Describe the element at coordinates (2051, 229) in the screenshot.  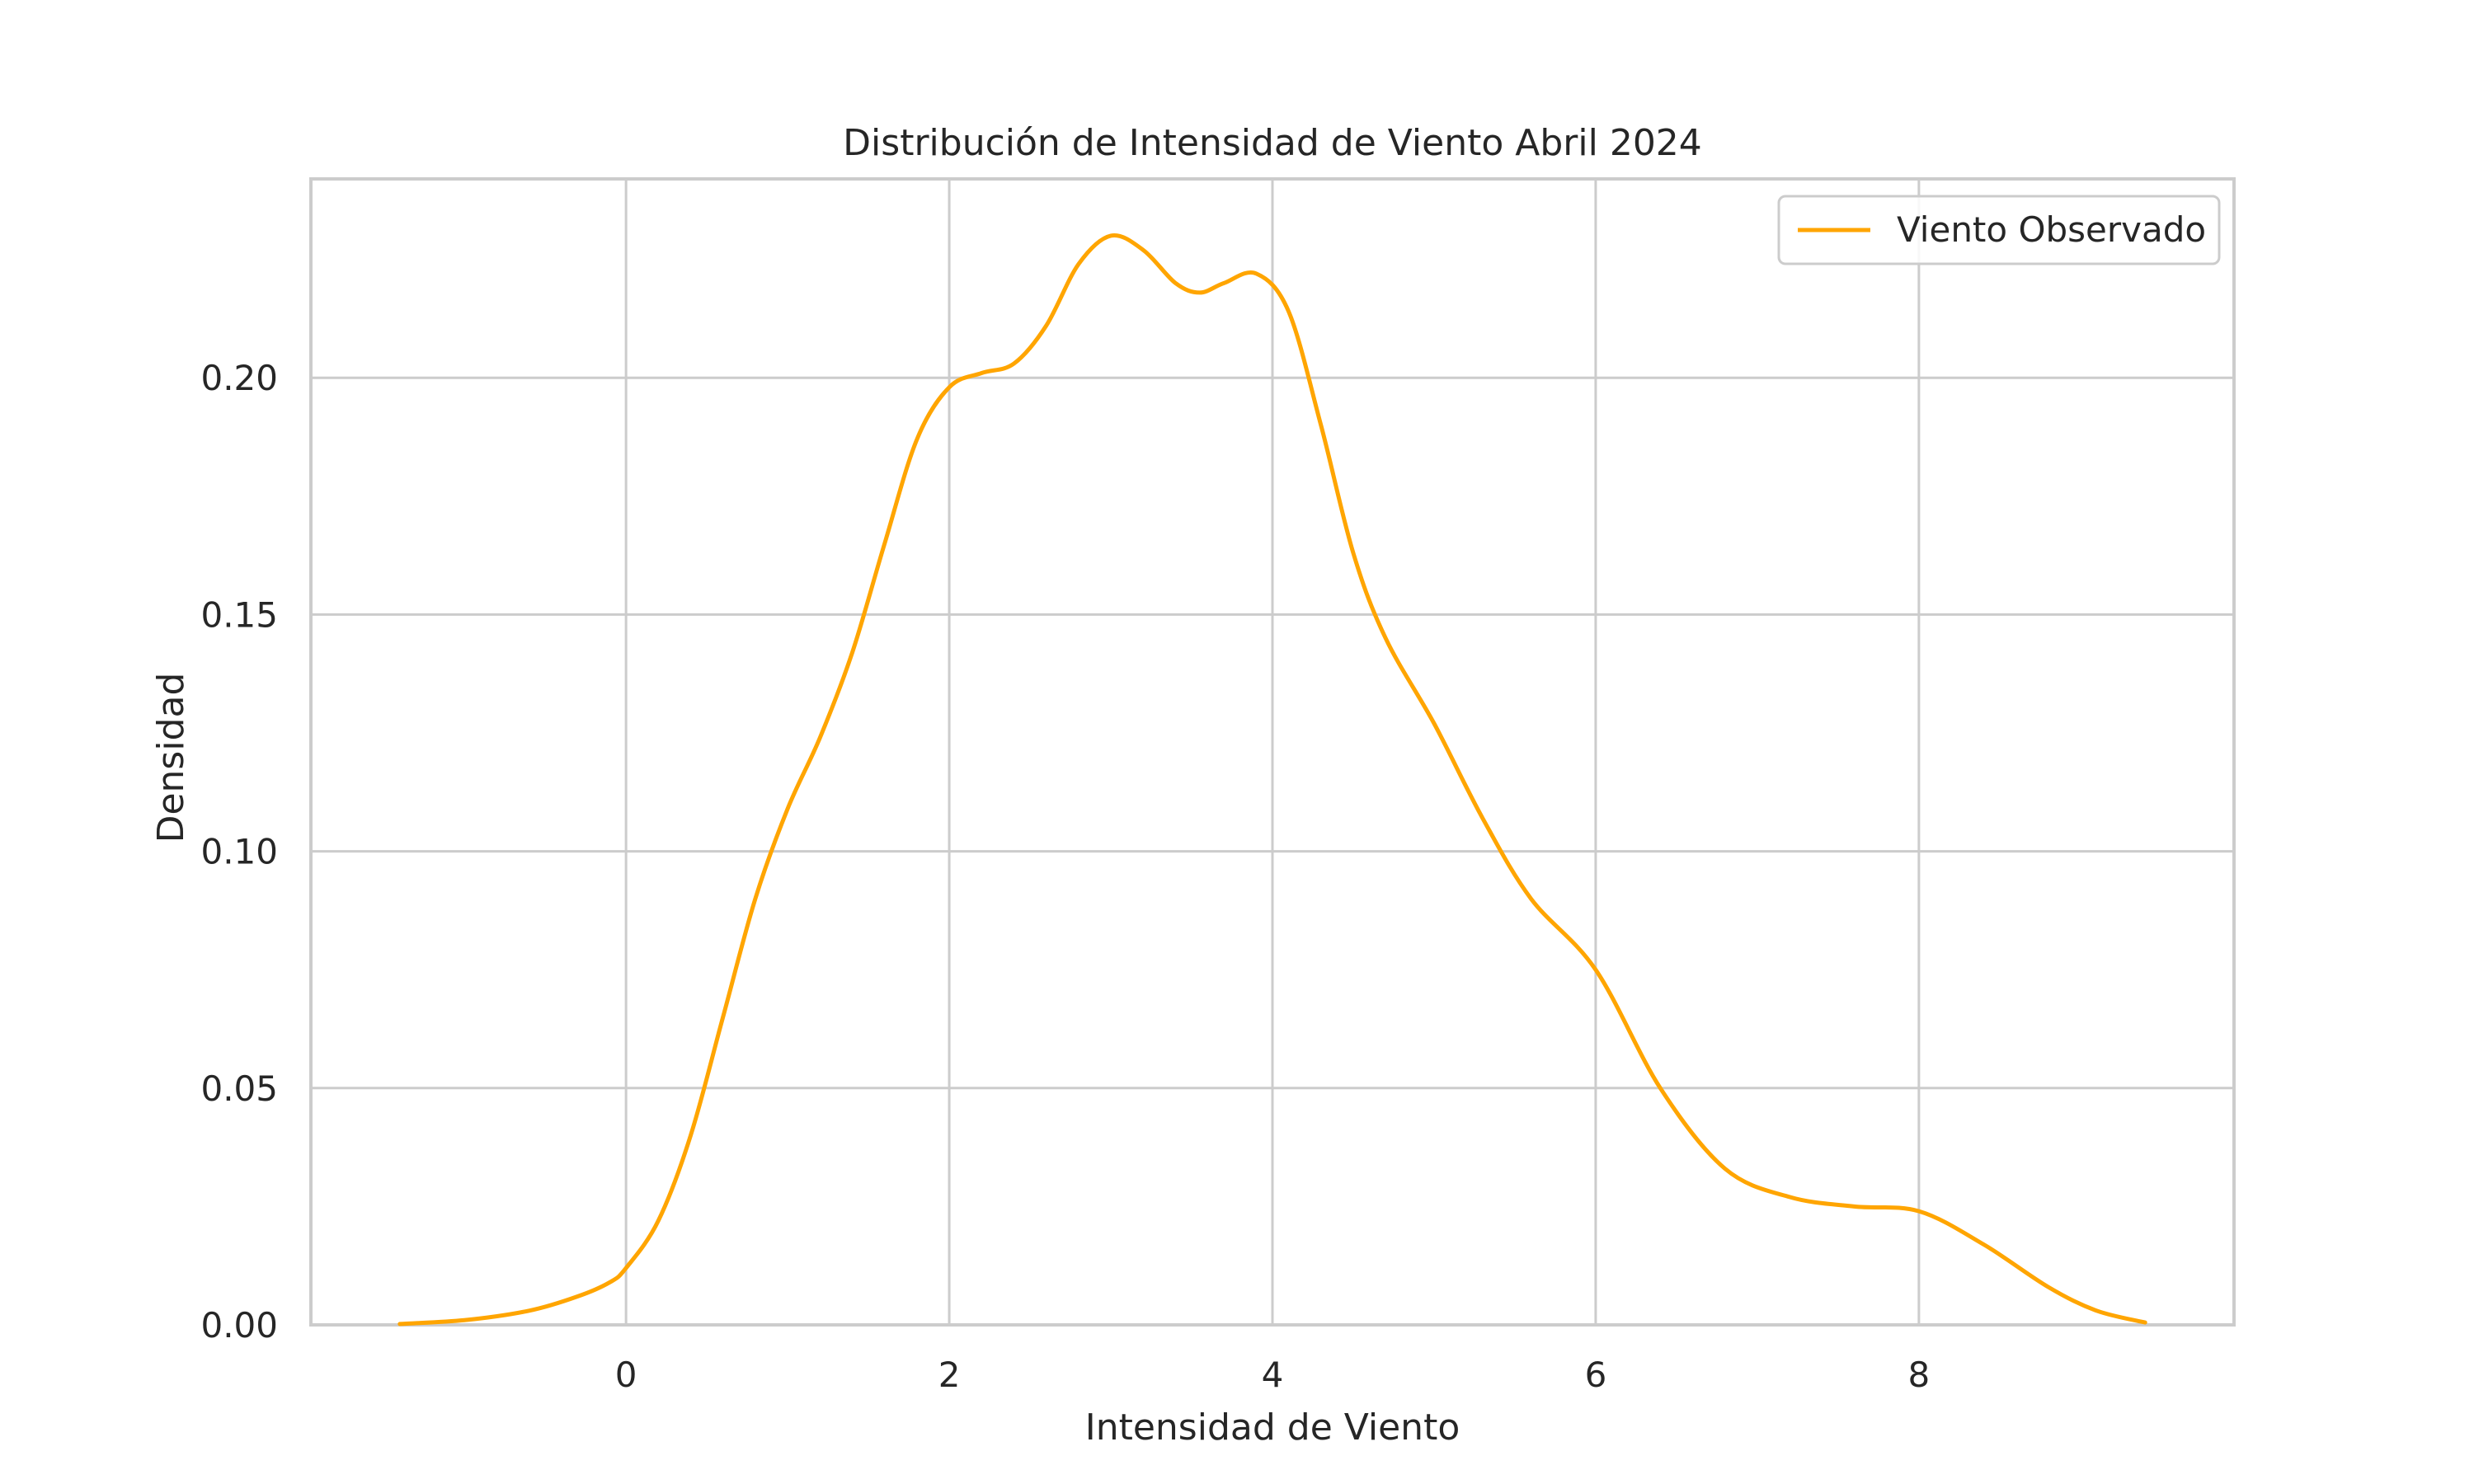
I see `legend-label: Viento Observado` at that location.